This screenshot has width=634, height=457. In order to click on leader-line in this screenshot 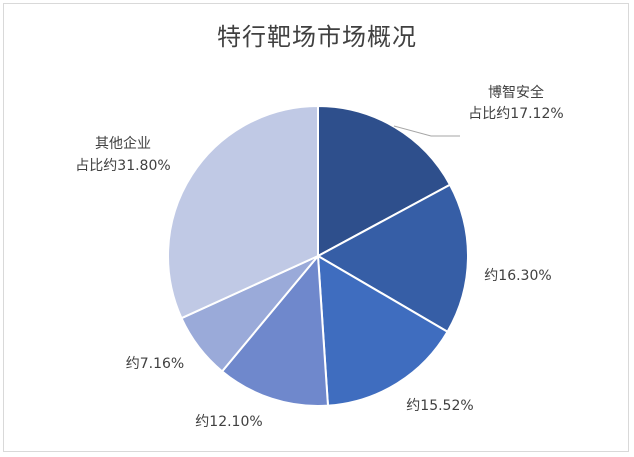, I will do `click(426, 131)`.